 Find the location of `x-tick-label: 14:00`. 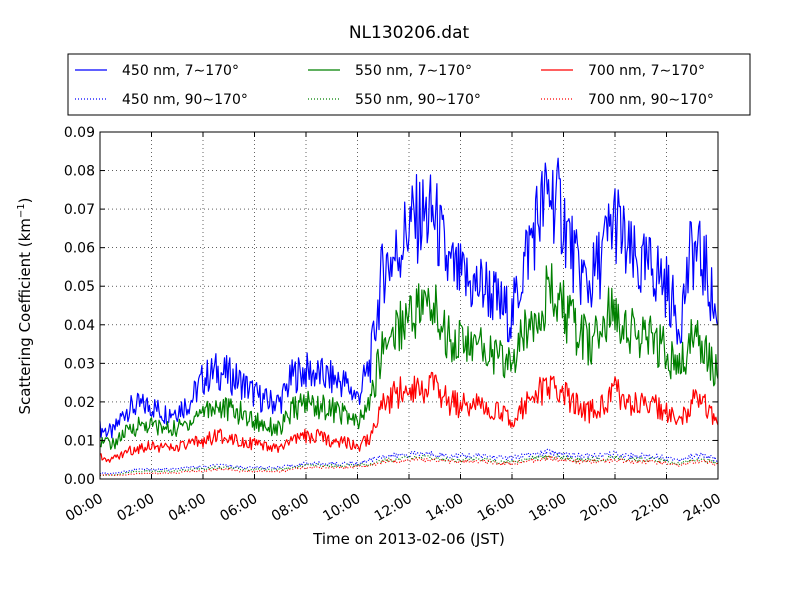

x-tick-label: 14:00 is located at coordinates (444, 508).